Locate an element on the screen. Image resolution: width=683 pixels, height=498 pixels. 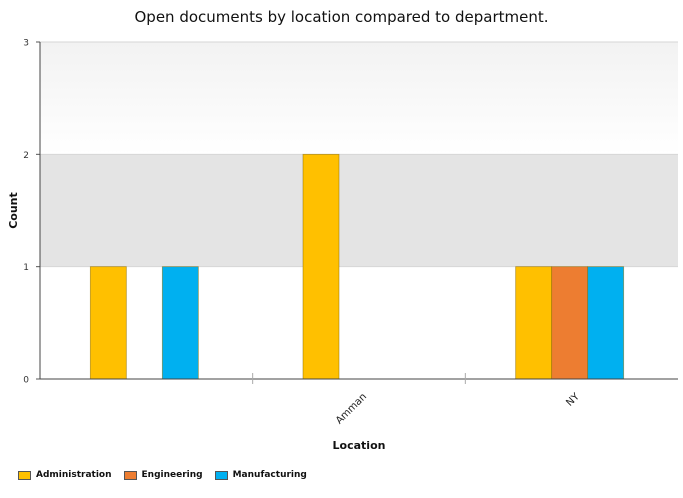
legend-label: Engineering is located at coordinates (172, 475).